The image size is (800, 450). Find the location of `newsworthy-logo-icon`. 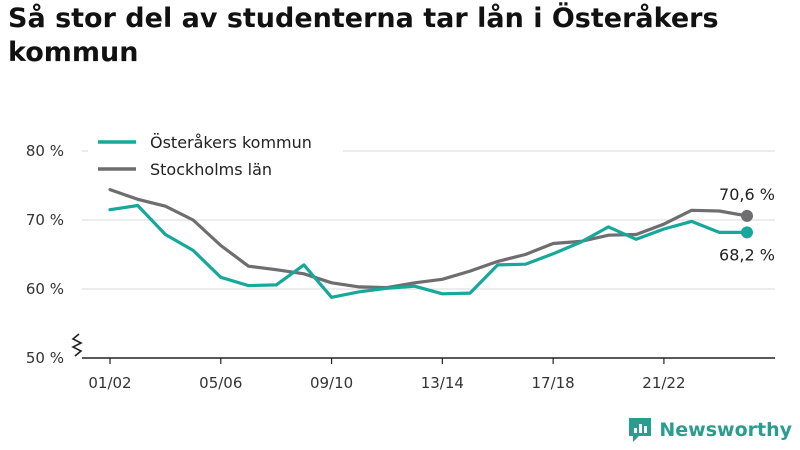

newsworthy-logo-icon is located at coordinates (640, 430).